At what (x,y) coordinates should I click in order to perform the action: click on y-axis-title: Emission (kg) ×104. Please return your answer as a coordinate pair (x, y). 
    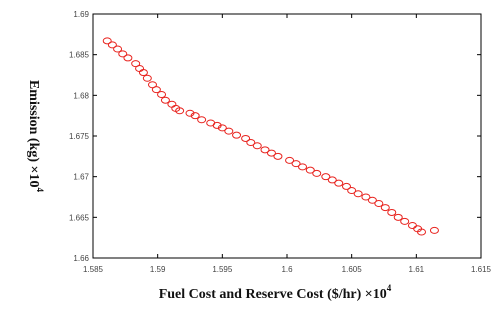
    Looking at the image, I should click on (35, 136).